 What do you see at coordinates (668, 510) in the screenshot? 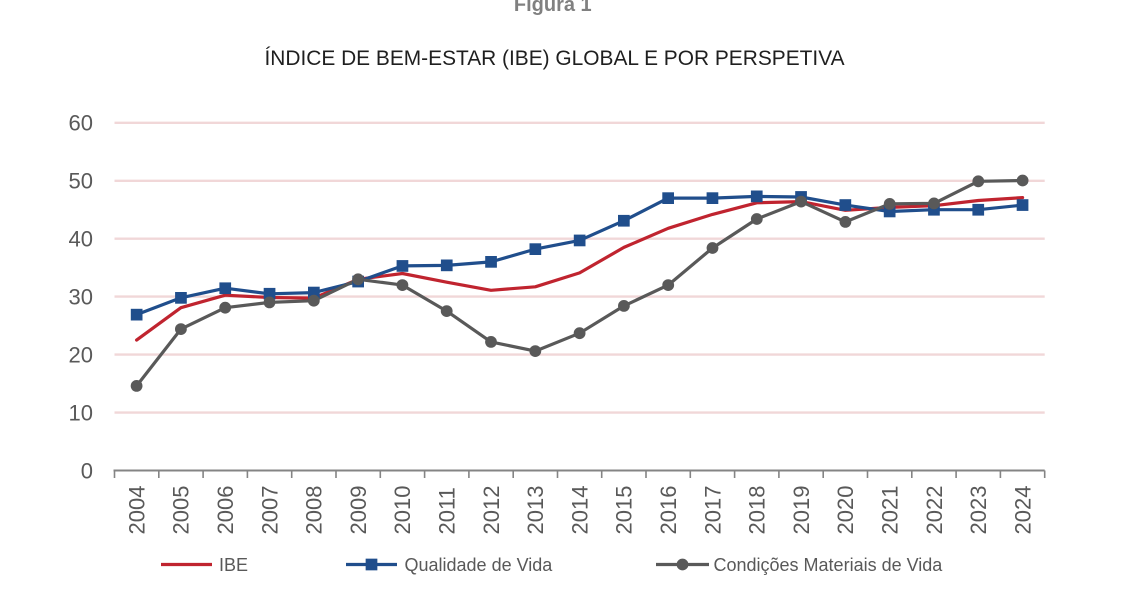
I see `svg-text: 2016` at bounding box center [668, 510].